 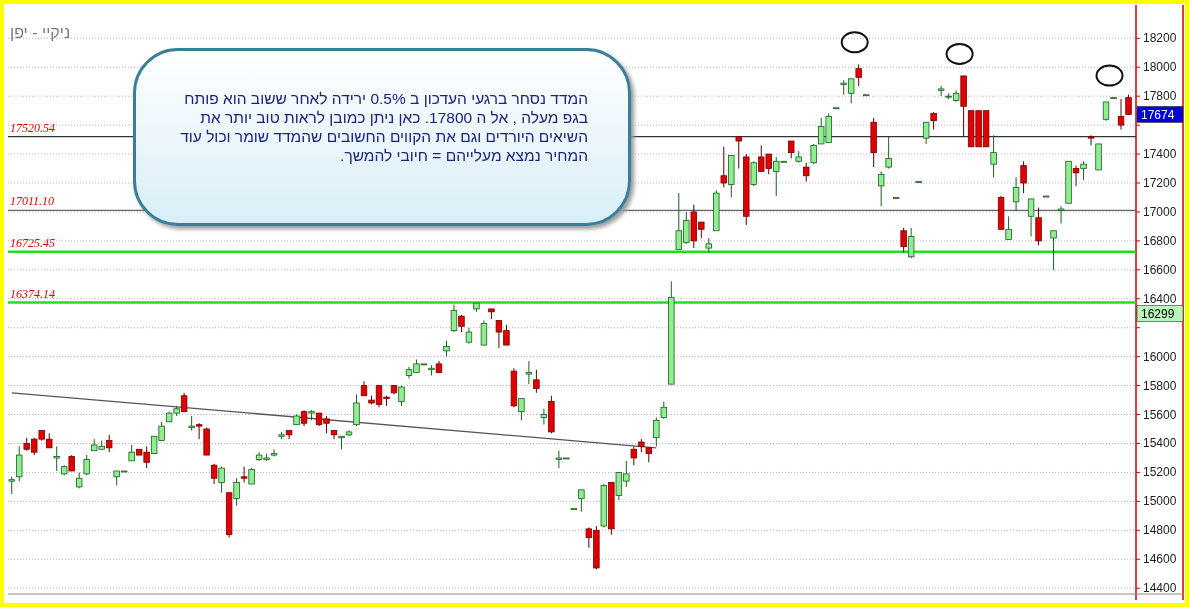 What do you see at coordinates (40, 33) in the screenshot?
I see `text: ניקיי - יפן` at bounding box center [40, 33].